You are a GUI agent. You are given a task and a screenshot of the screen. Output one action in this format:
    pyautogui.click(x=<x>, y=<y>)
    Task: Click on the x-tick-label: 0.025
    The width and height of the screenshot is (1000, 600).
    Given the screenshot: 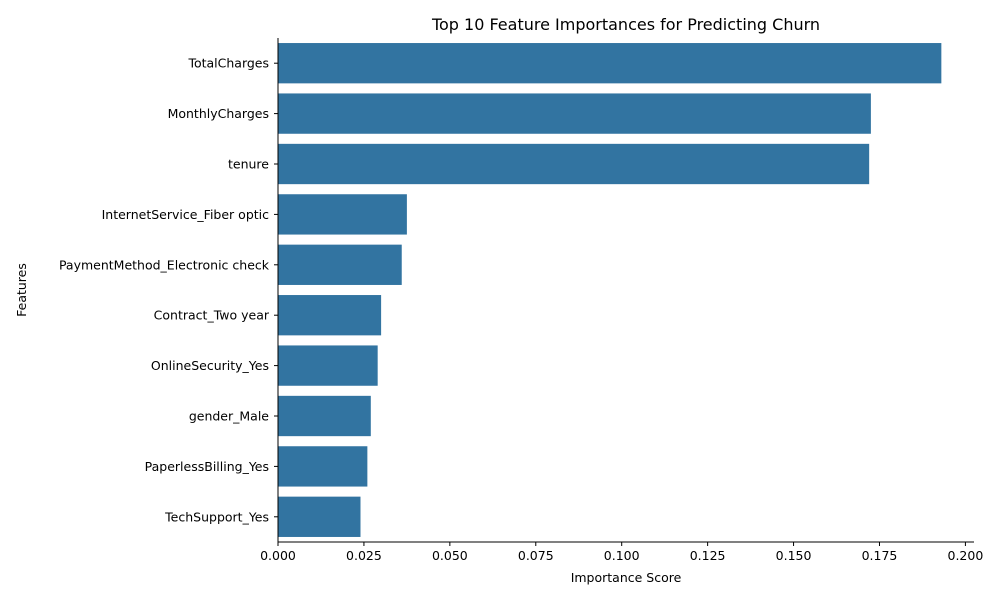 What is the action you would take?
    pyautogui.click(x=364, y=555)
    